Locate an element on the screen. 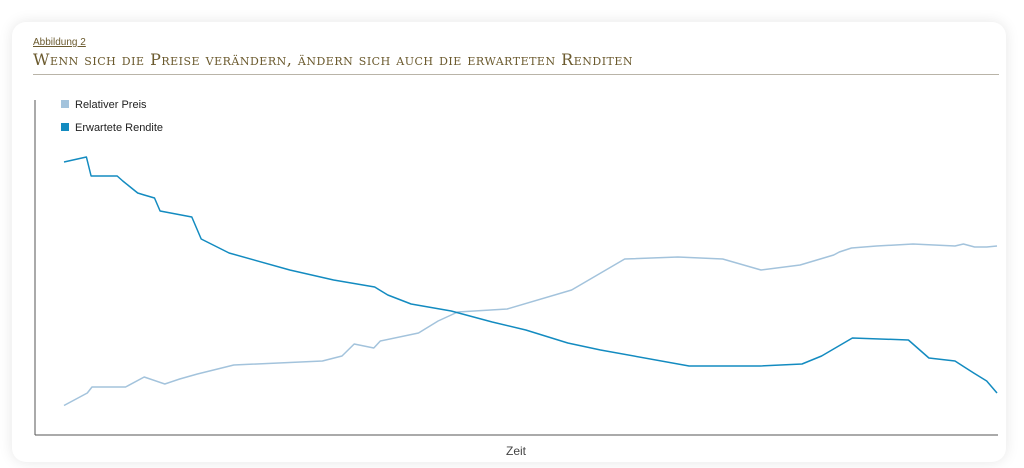  legend-swatch-relativer-preis is located at coordinates (65, 104).